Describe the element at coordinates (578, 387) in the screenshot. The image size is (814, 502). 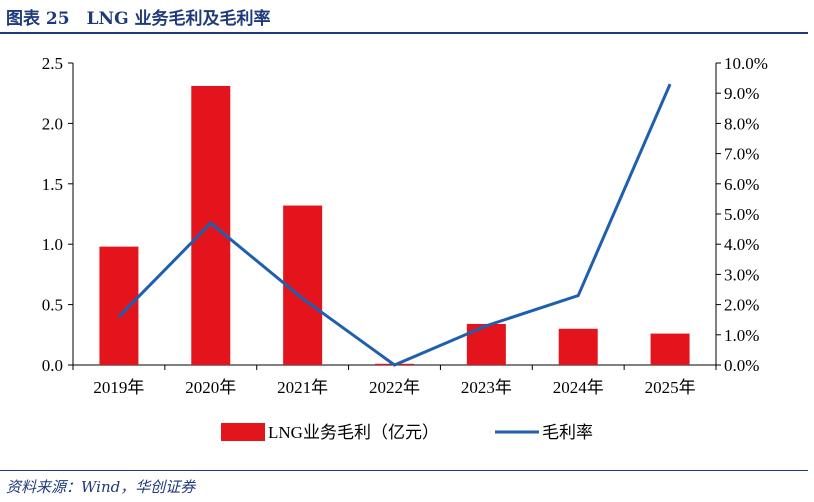
I see `x-tick-label: 2024年` at that location.